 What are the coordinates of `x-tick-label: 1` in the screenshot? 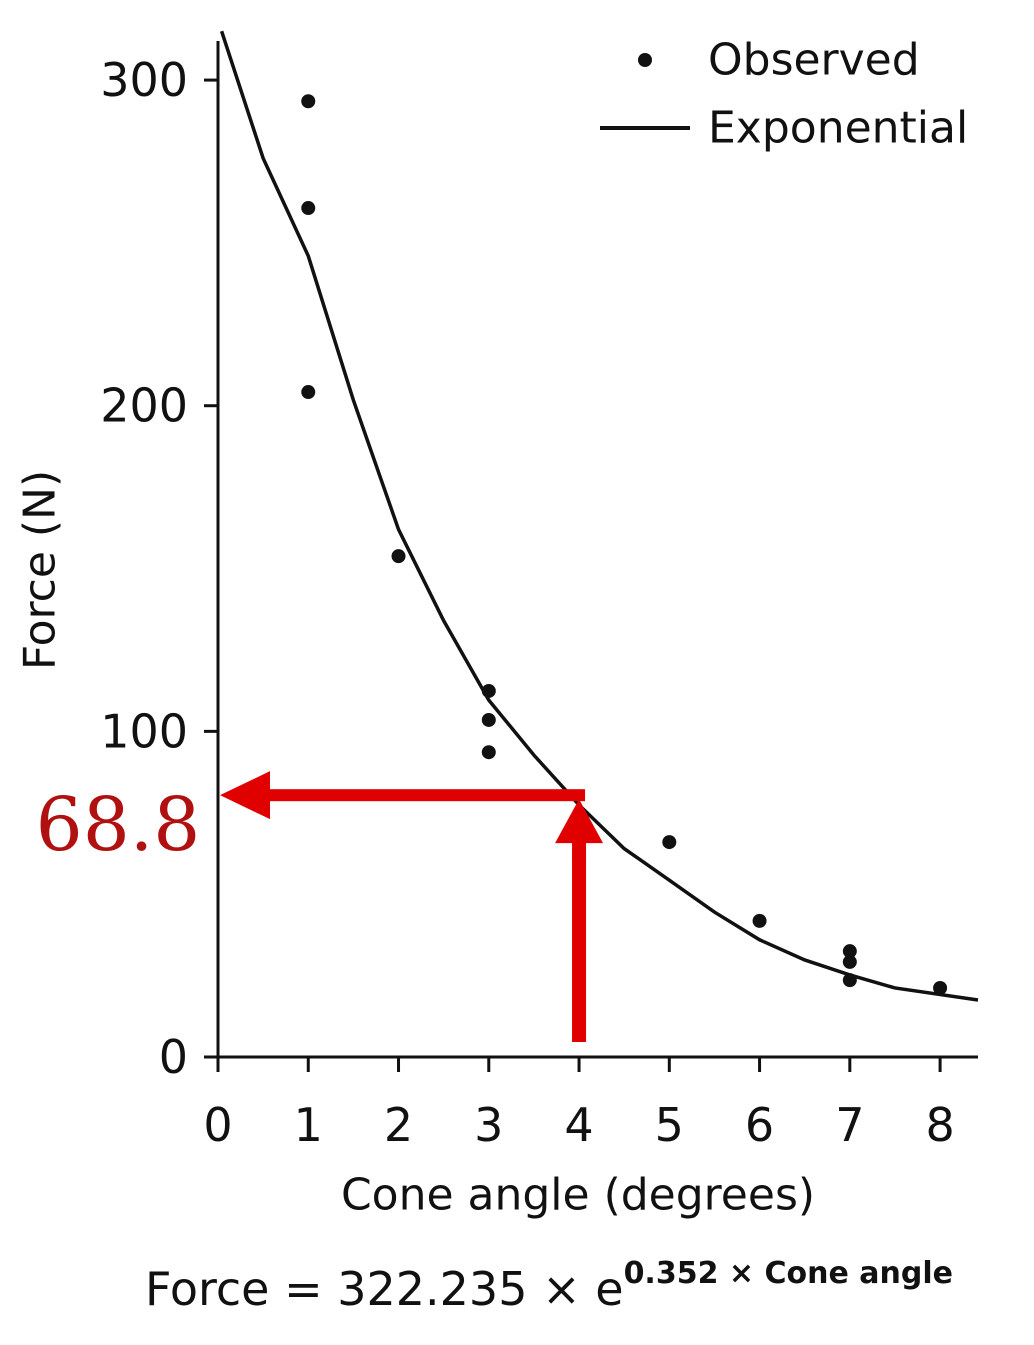 It's located at (308, 1125).